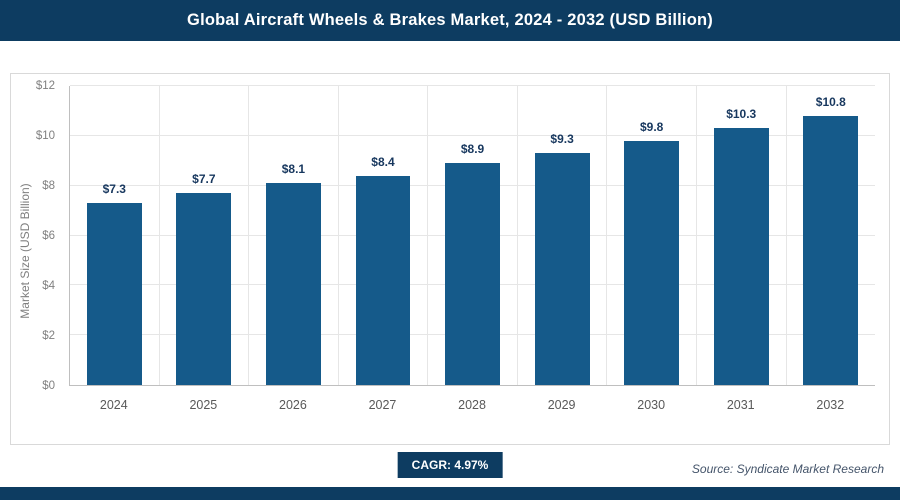 This screenshot has height=500, width=900. I want to click on bar-value-label: $8.9, so click(472, 149).